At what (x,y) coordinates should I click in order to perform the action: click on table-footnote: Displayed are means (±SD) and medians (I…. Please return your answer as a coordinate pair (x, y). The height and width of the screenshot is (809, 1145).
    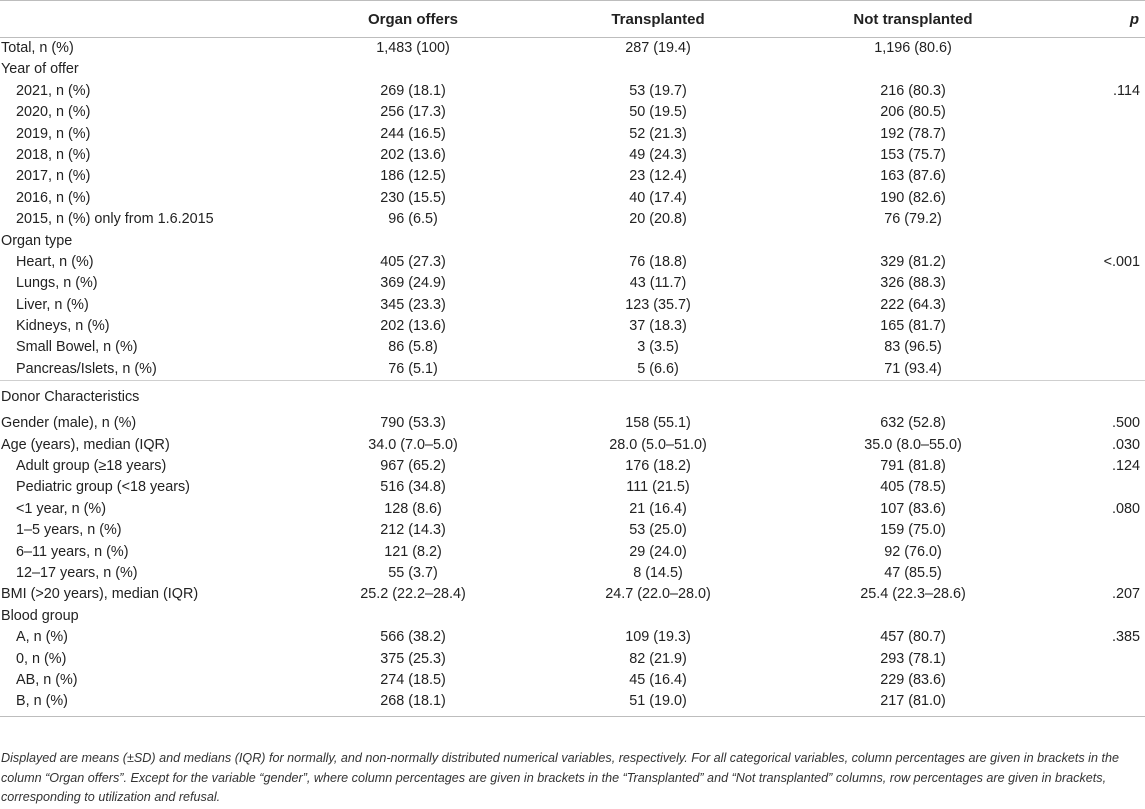
    Looking at the image, I should click on (560, 777).